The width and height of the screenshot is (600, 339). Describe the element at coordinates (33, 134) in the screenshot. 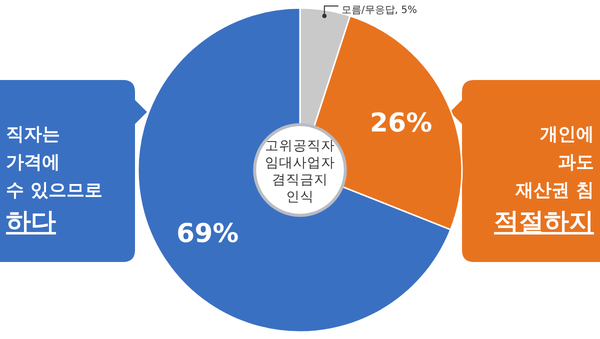

I see `text: 직자는` at that location.